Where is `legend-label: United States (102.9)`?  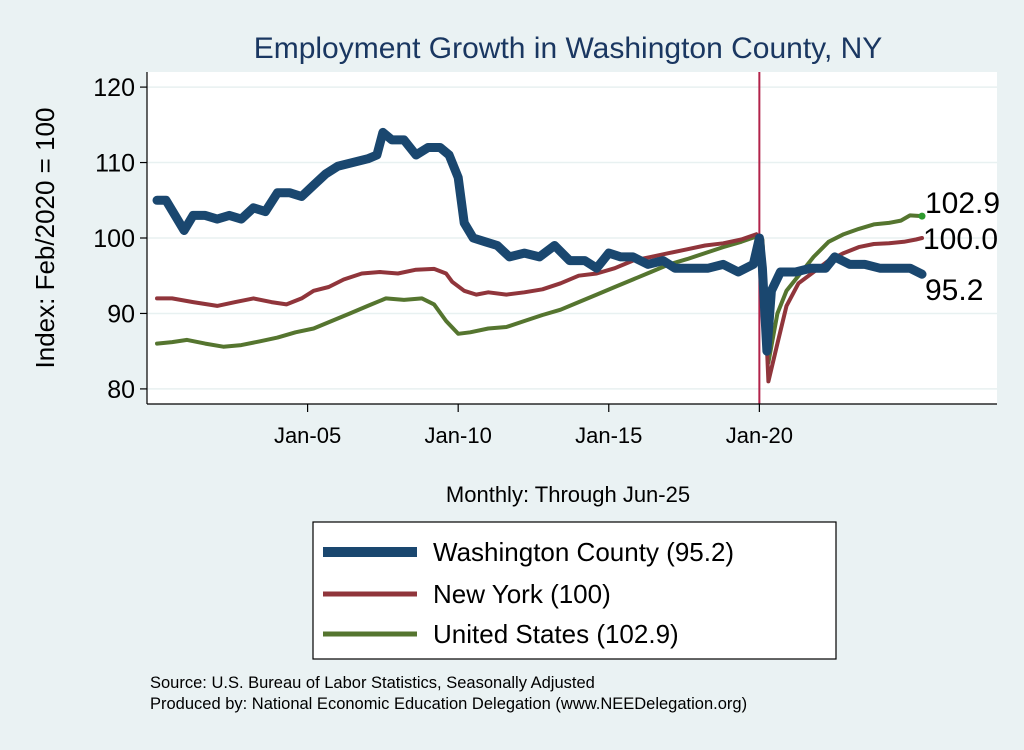
legend-label: United States (102.9) is located at coordinates (556, 634).